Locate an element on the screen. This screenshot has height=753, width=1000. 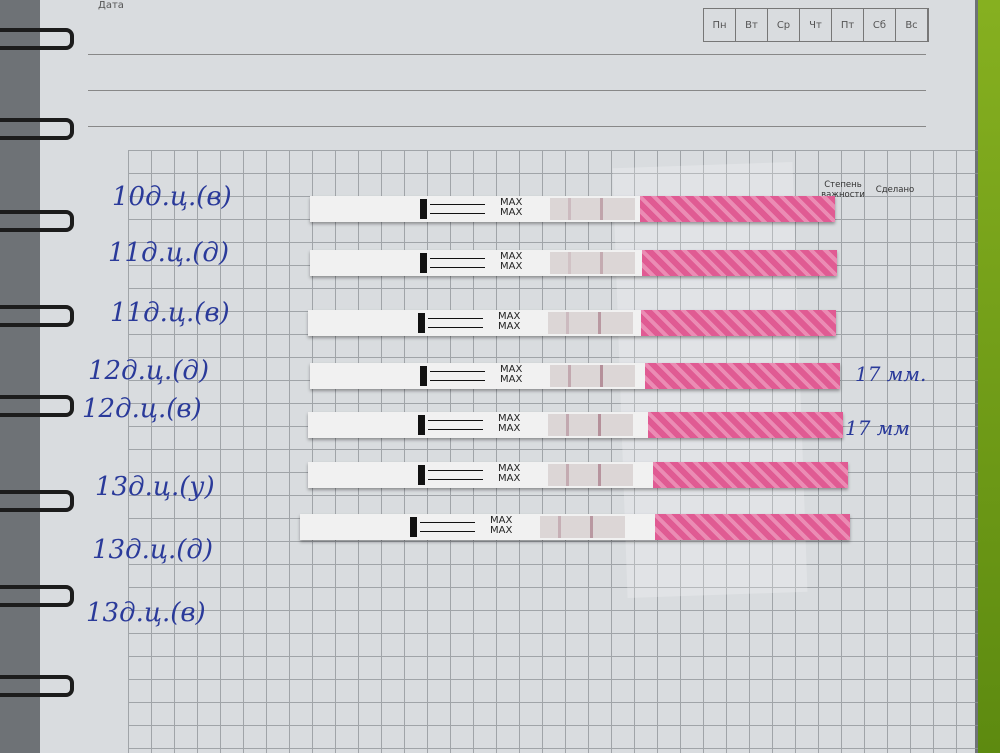
weekday: Чт is located at coordinates (816, 25).